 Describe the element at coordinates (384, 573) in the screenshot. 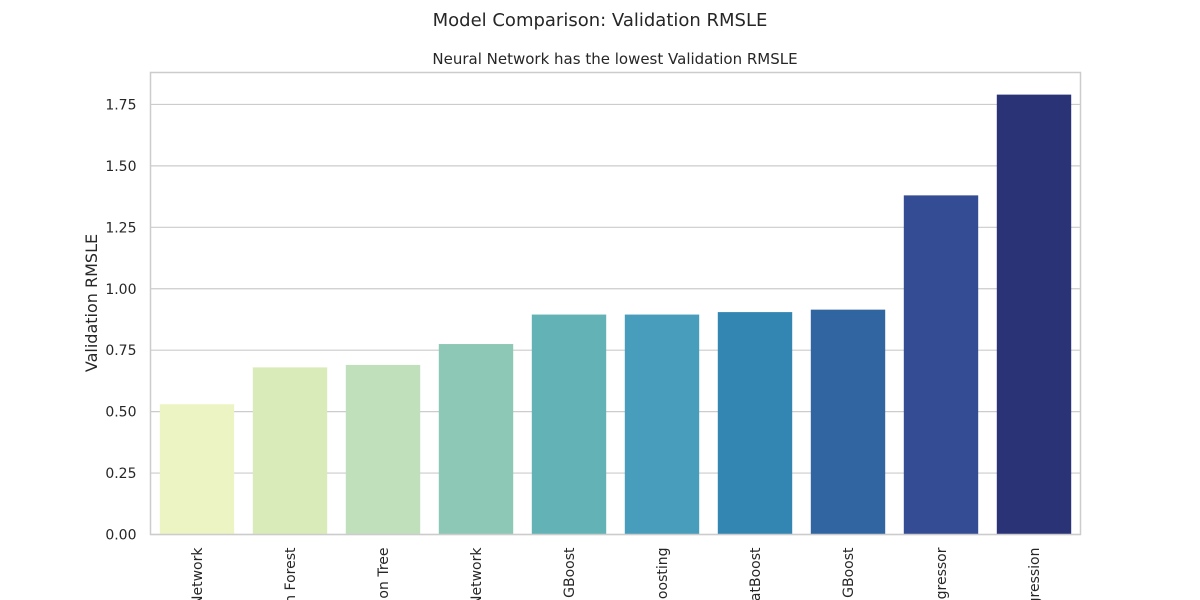

I see `x-tick-label: on Tree` at that location.